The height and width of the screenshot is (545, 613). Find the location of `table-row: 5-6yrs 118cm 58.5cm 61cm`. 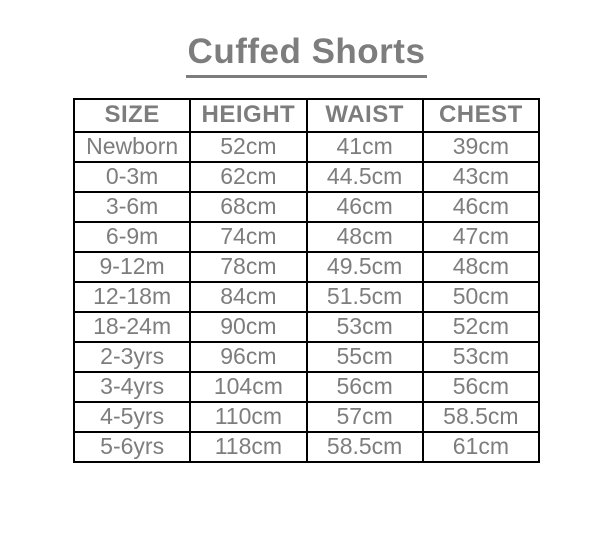

table-row: 5-6yrs 118cm 58.5cm 61cm is located at coordinates (306, 446).